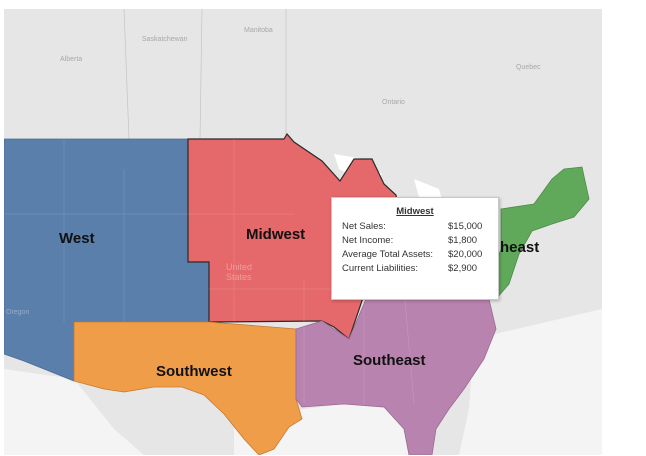 The width and height of the screenshot is (646, 456). I want to click on label-ontario: Ontario, so click(393, 102).